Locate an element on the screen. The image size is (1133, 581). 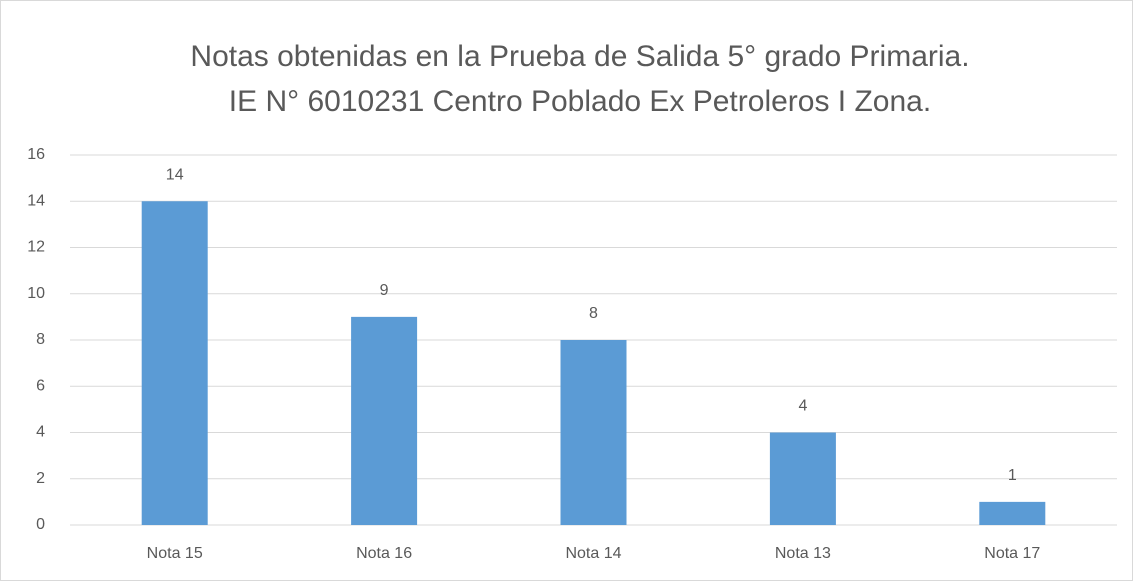
data-label: 1 is located at coordinates (1012, 475).